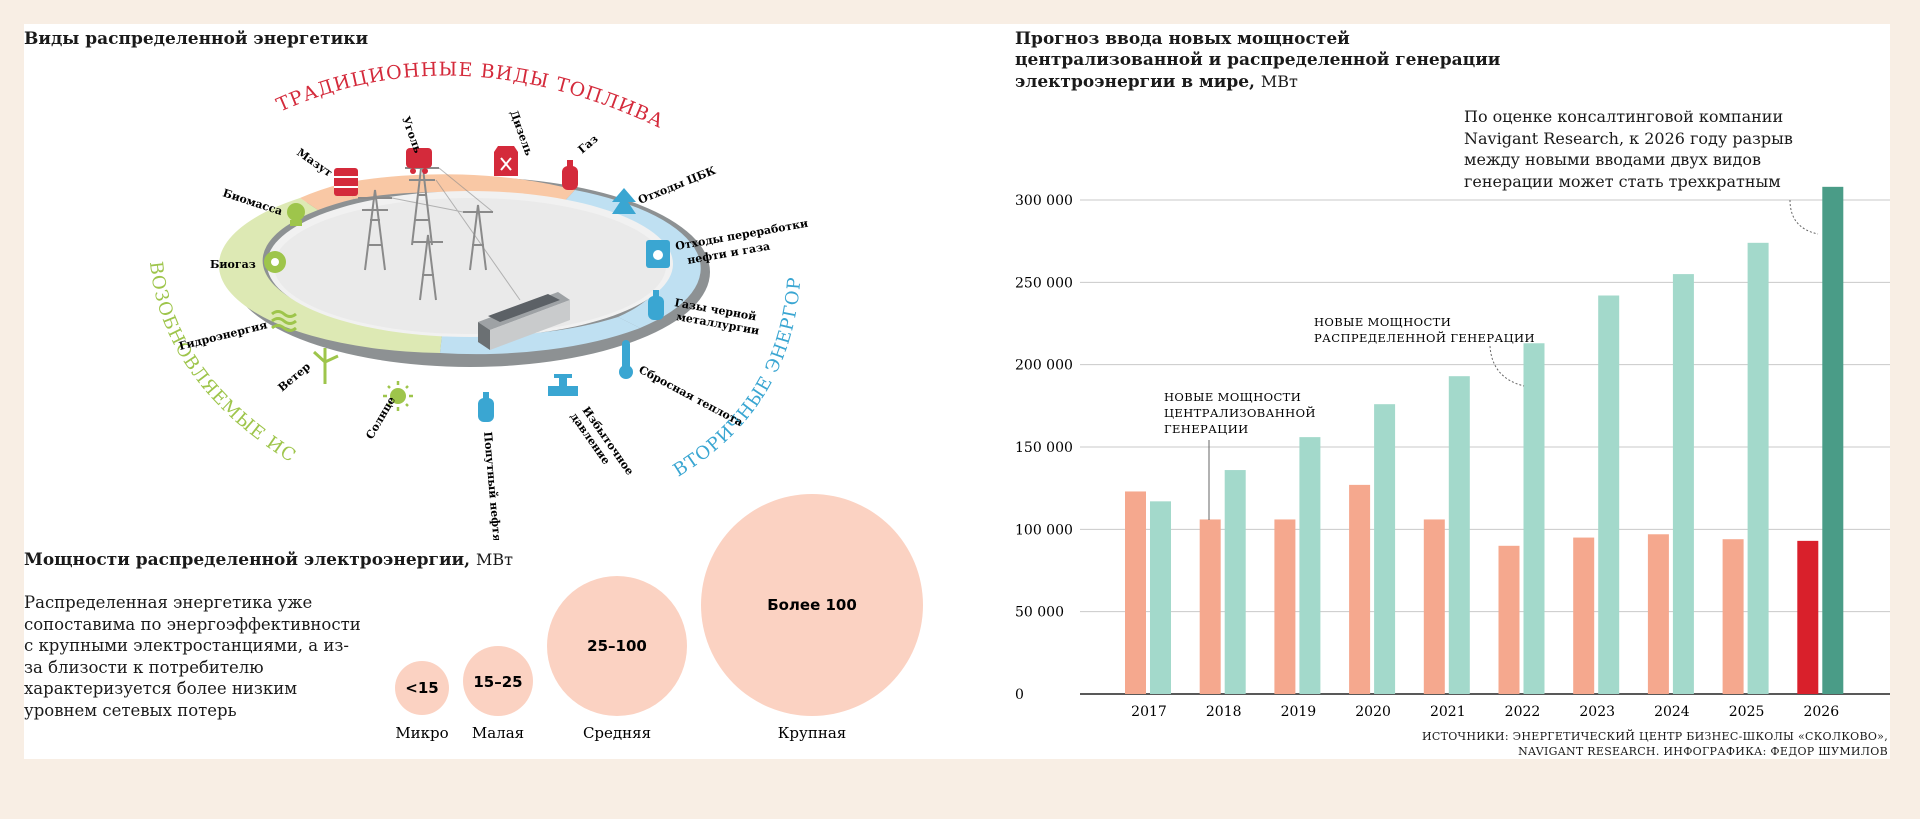 The width and height of the screenshot is (1920, 819). Describe the element at coordinates (1299, 712) in the screenshot. I see `x-tick-label: 2019` at that location.